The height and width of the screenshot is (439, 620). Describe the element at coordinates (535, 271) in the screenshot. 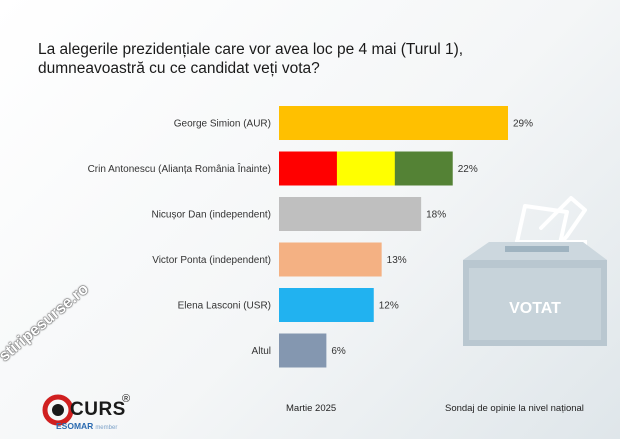

I see `ballot-box-icon: VOTAT` at that location.